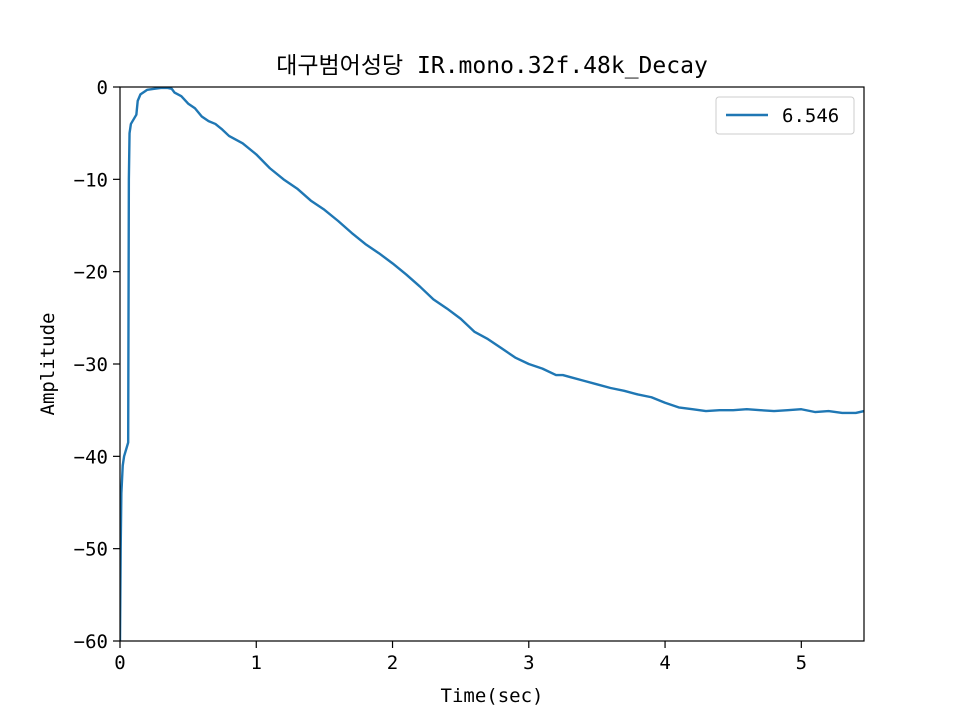  What do you see at coordinates (91, 273) in the screenshot?
I see `y-tick-label: −20` at bounding box center [91, 273].